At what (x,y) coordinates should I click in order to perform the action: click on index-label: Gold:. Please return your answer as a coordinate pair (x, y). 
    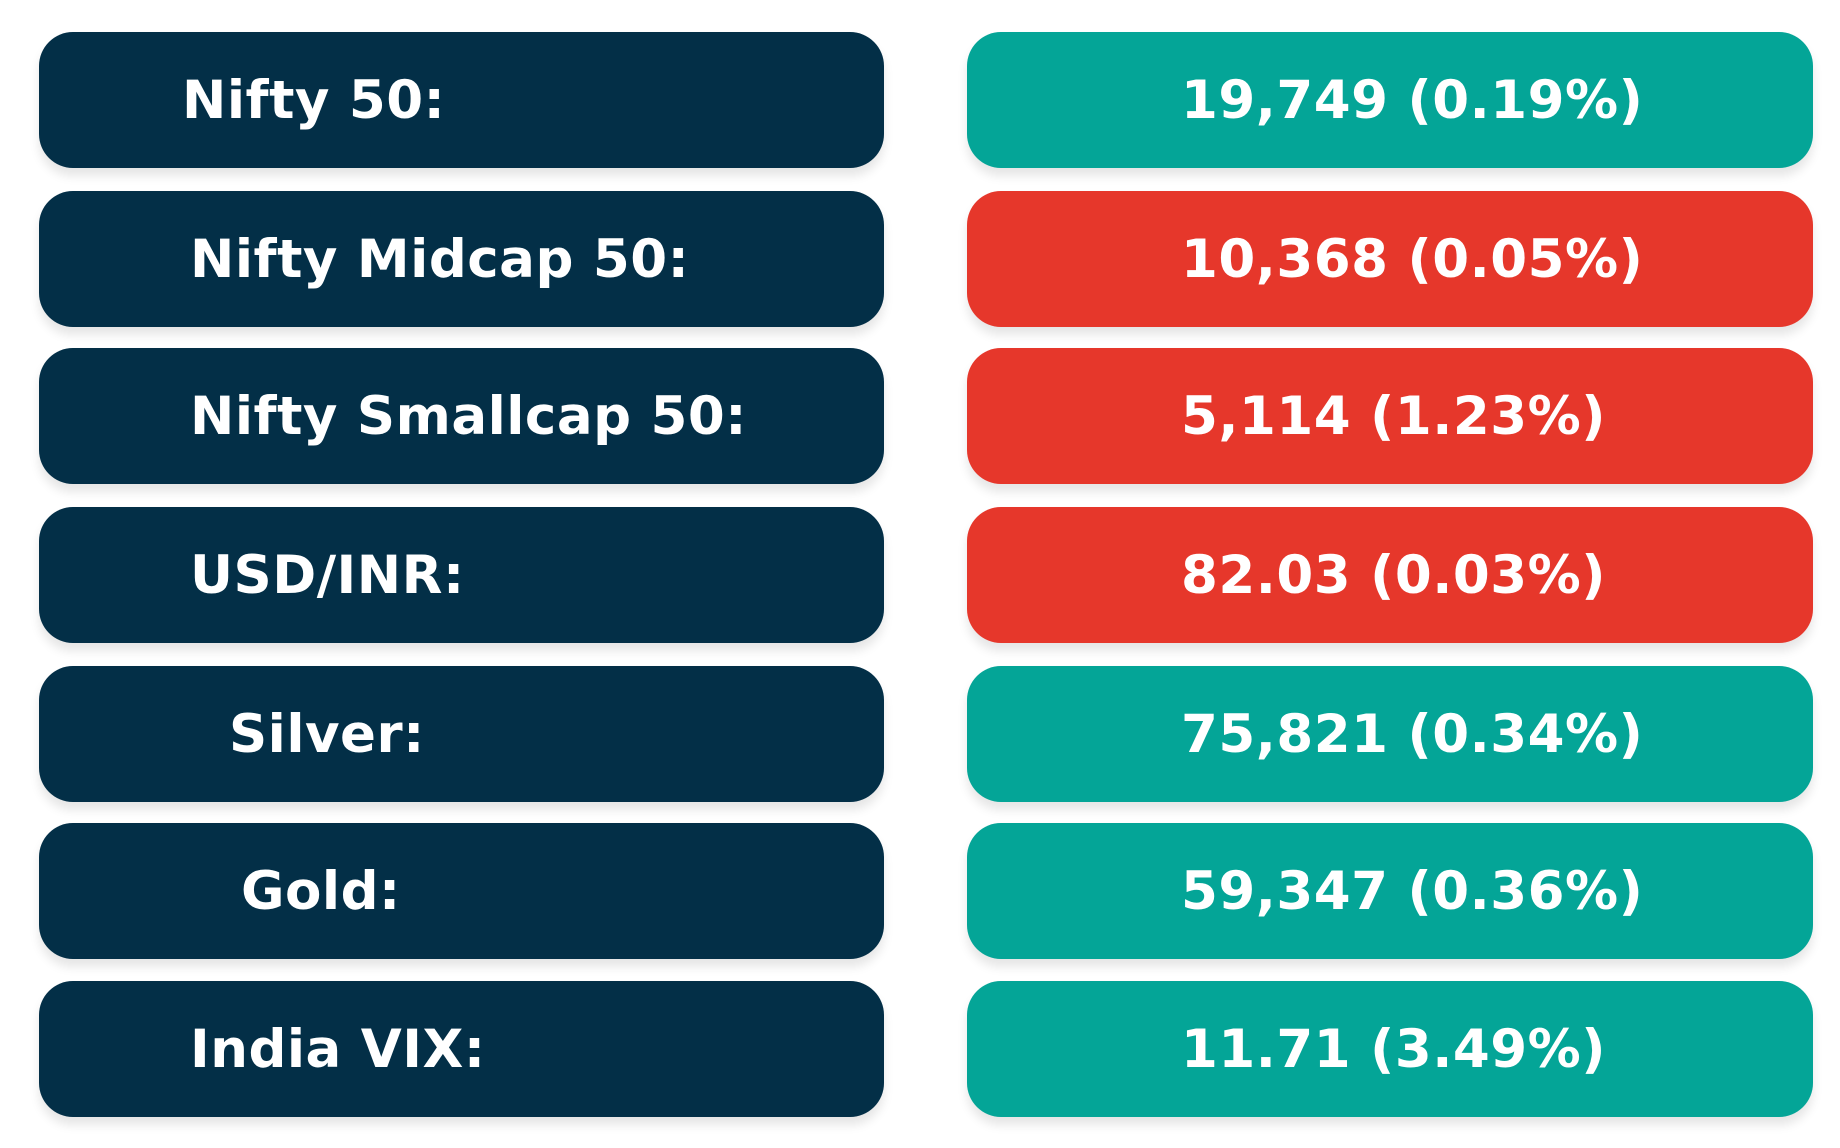
    Looking at the image, I should click on (321, 891).